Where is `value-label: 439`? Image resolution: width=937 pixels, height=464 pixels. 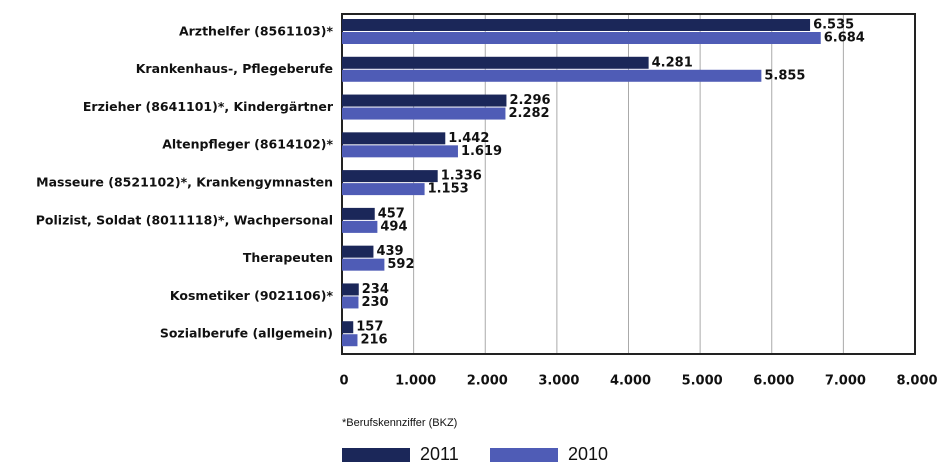
value-label: 439 is located at coordinates (389, 251).